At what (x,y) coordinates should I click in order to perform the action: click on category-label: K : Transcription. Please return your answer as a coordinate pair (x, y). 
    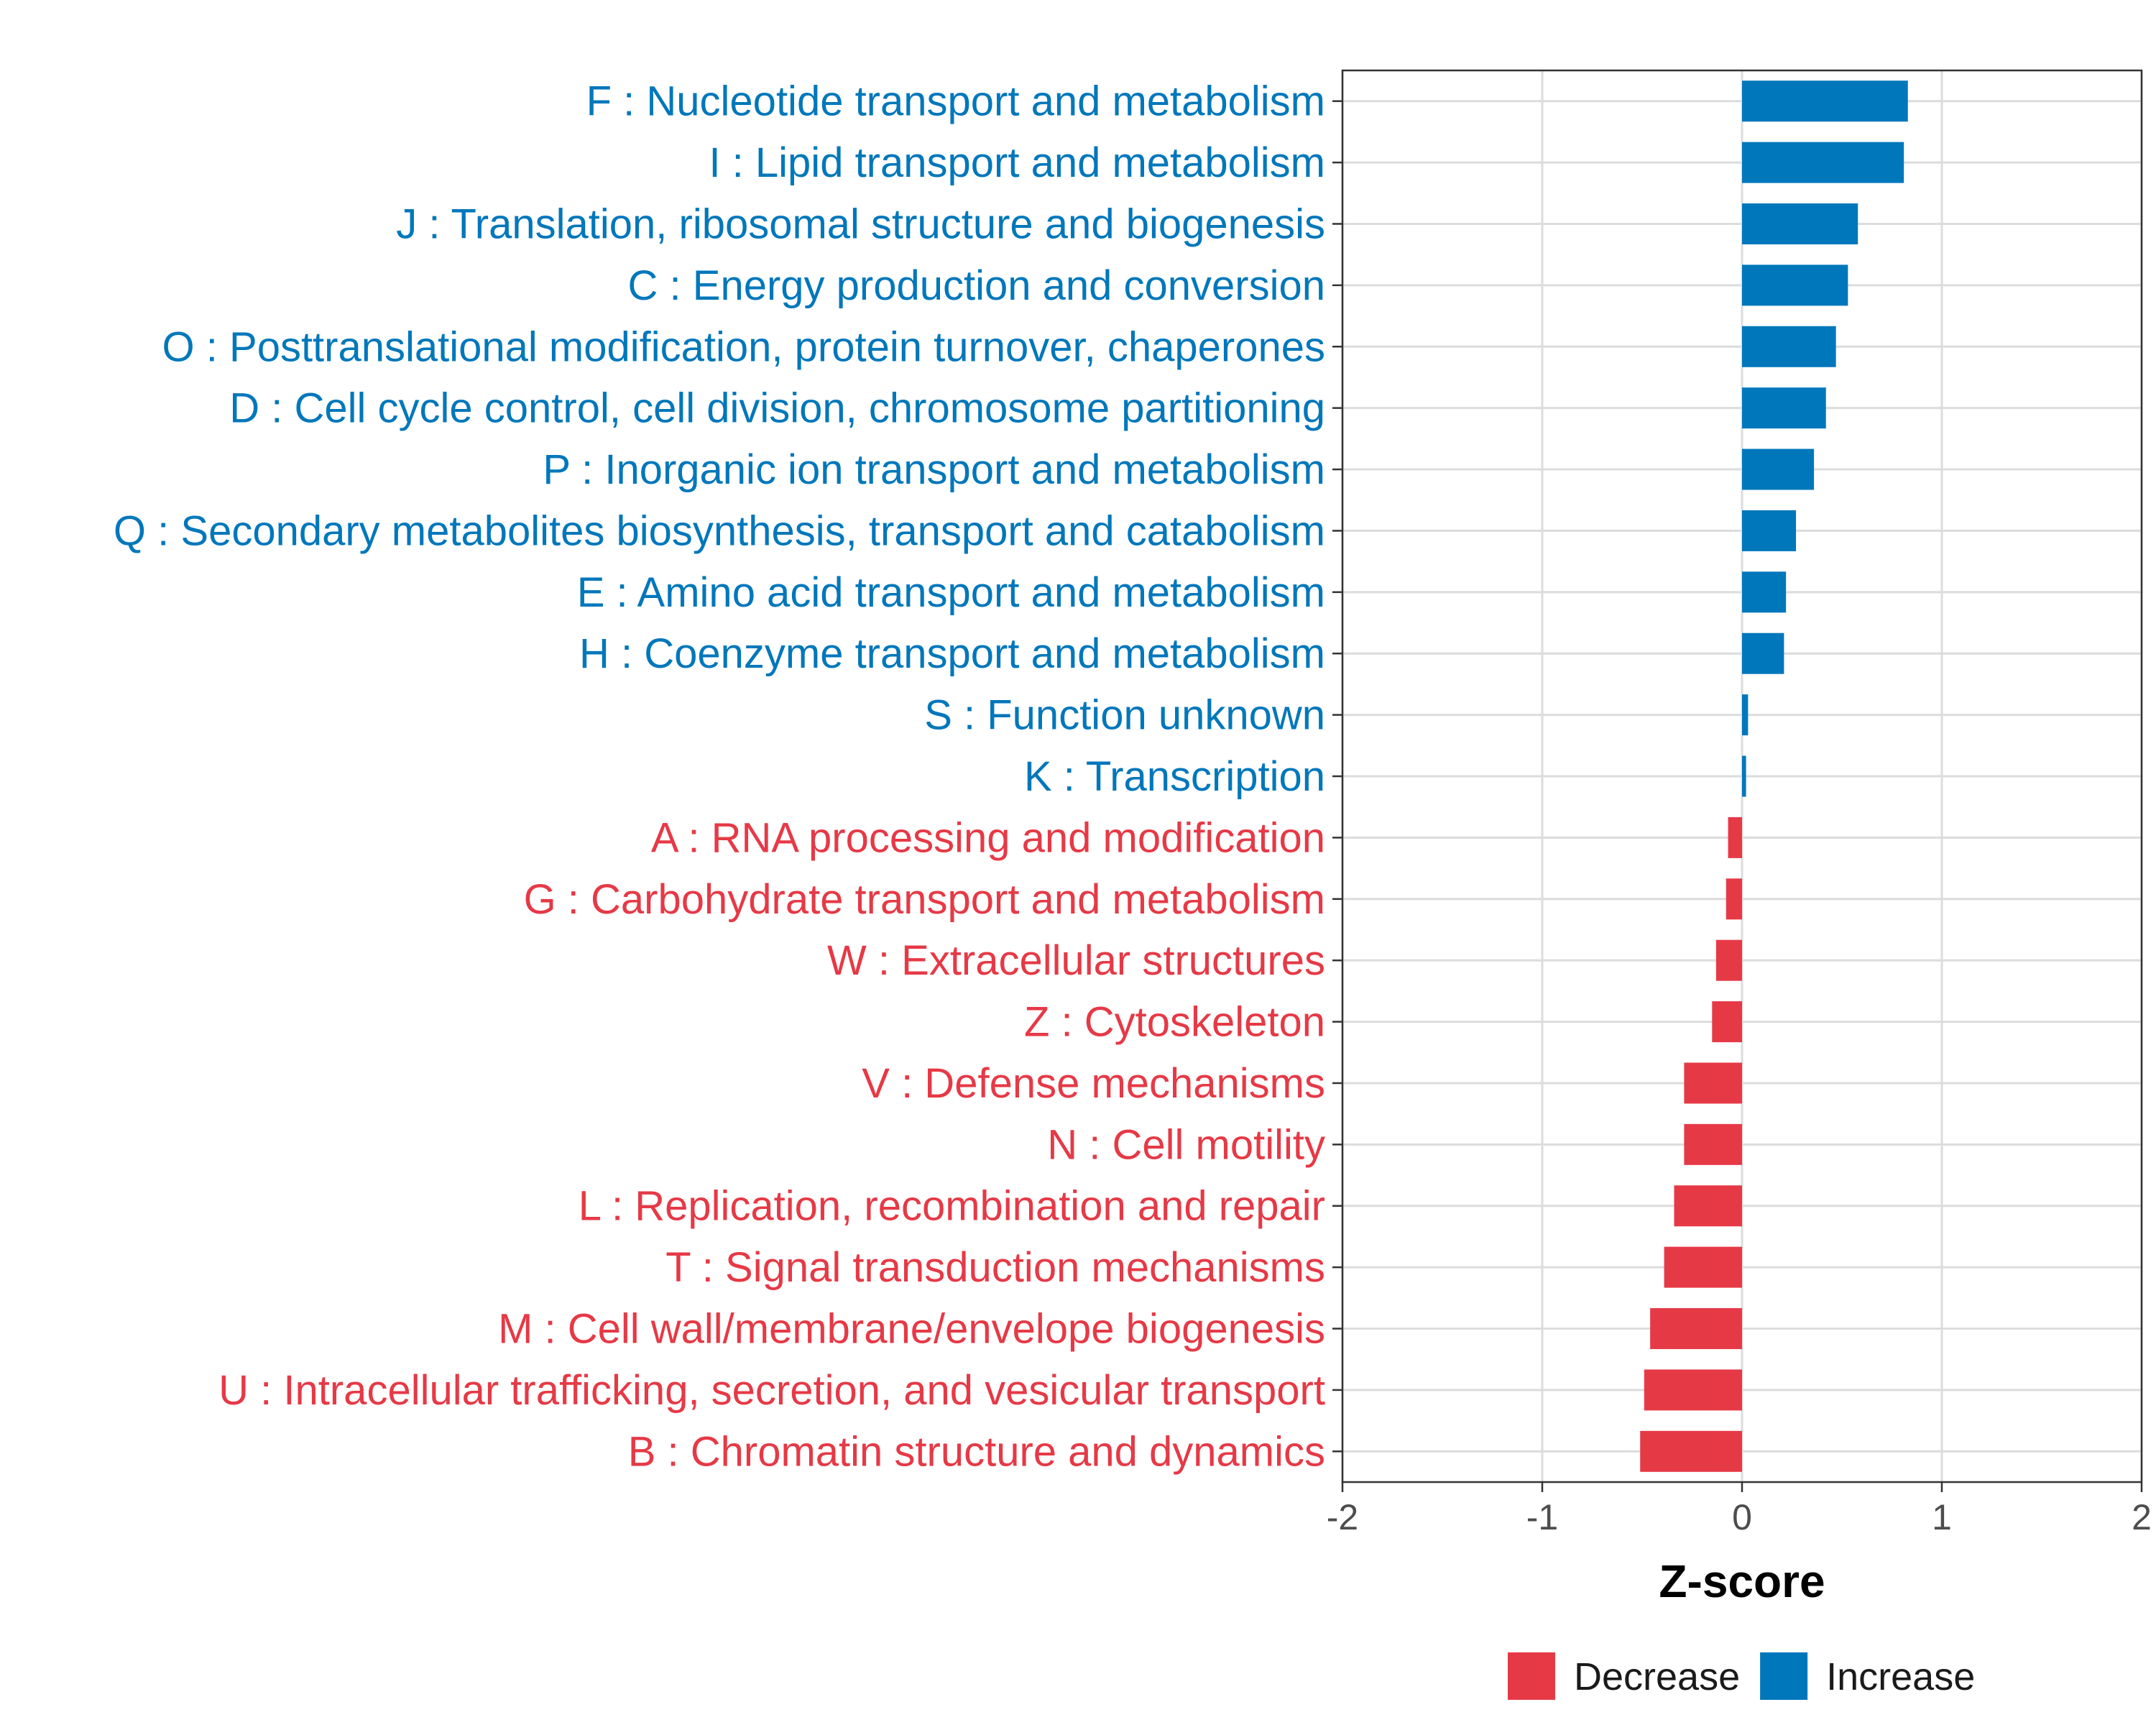
    Looking at the image, I should click on (1174, 776).